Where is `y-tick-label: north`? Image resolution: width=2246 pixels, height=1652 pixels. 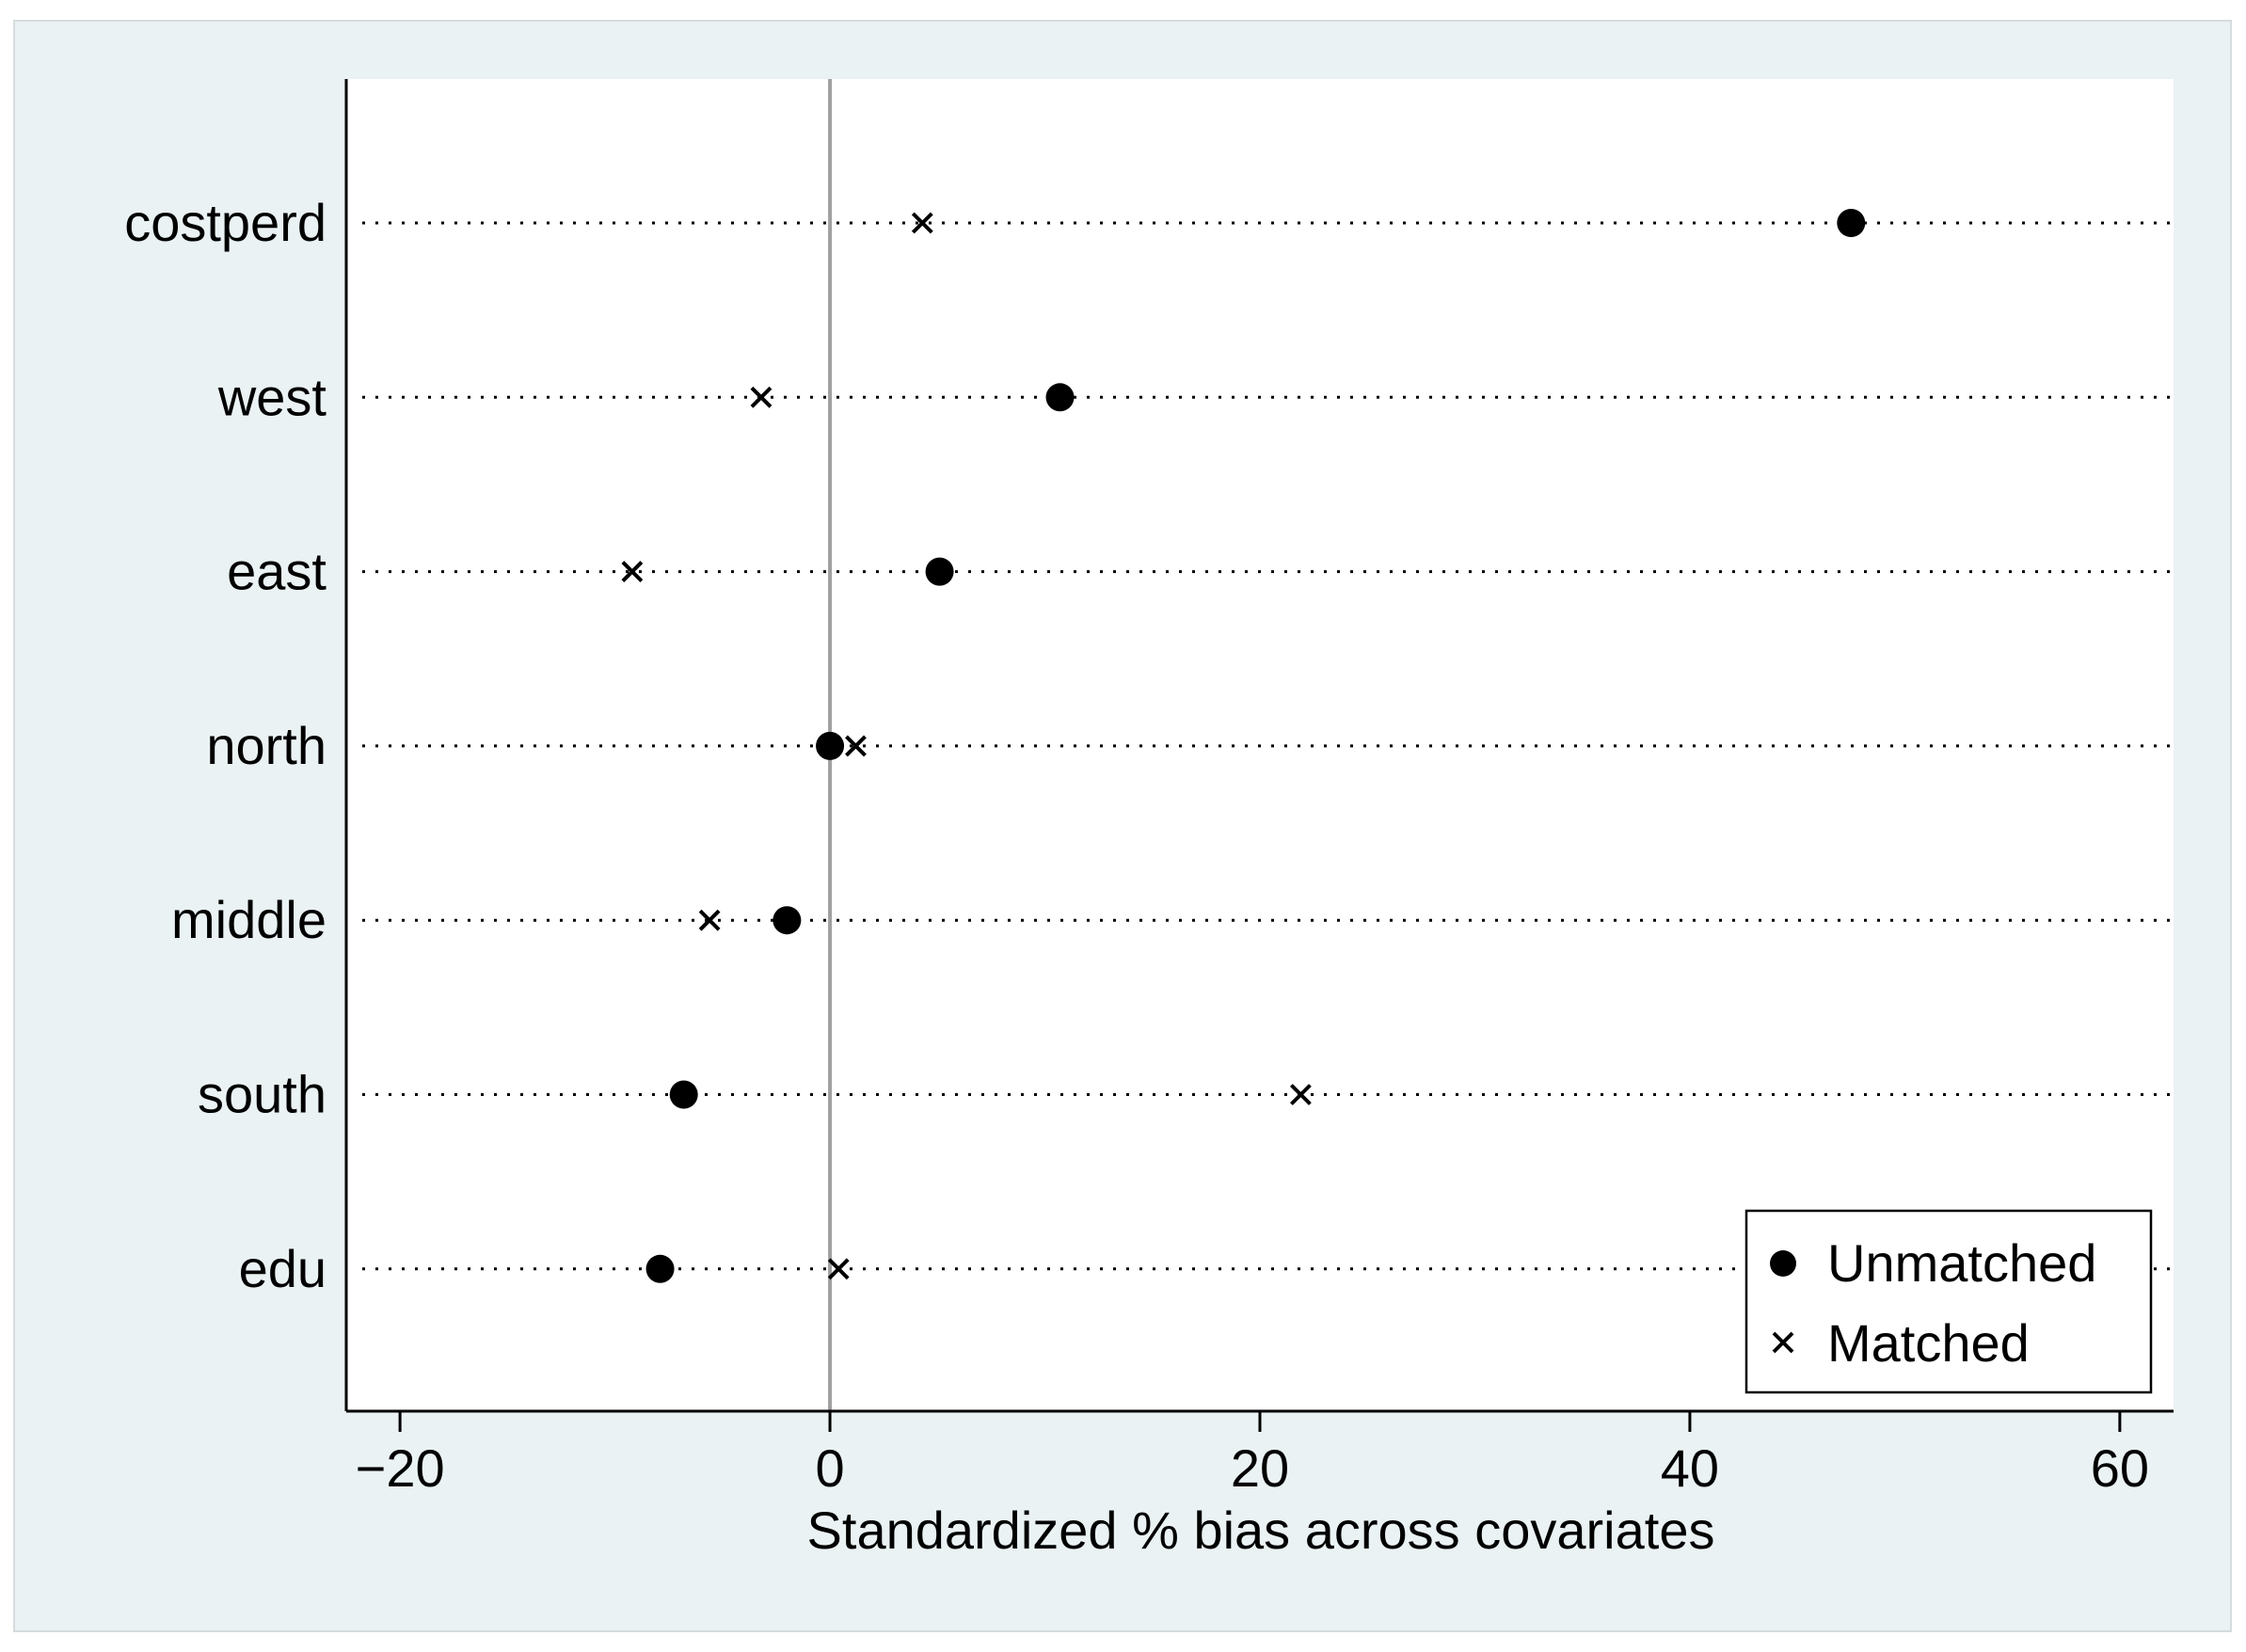 y-tick-label: north is located at coordinates (266, 745).